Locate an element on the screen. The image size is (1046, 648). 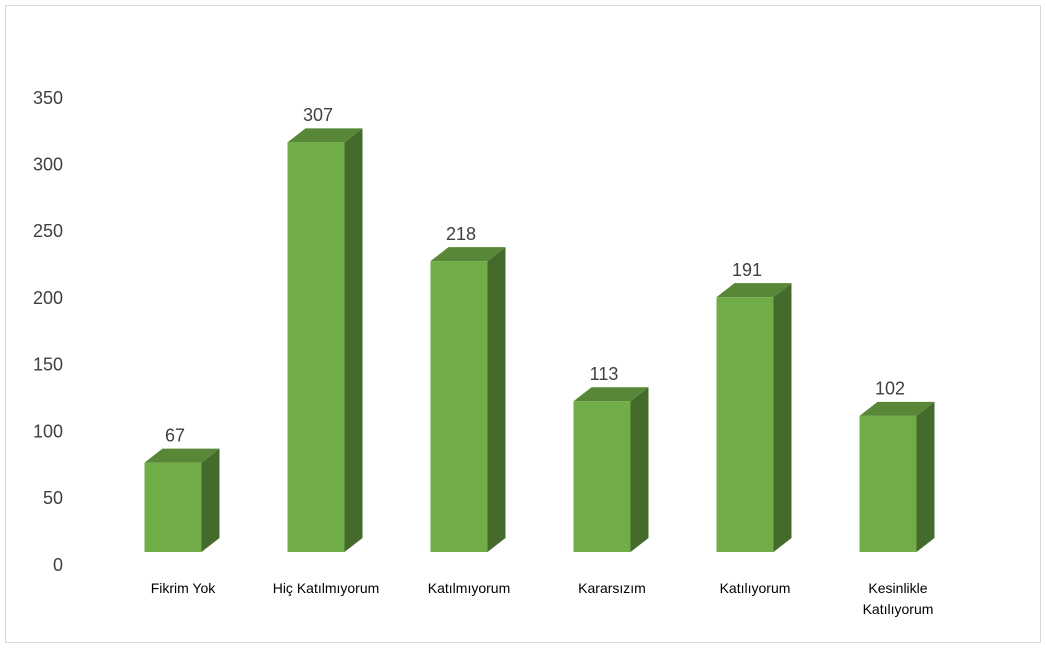
data-label: 67 is located at coordinates (175, 435).